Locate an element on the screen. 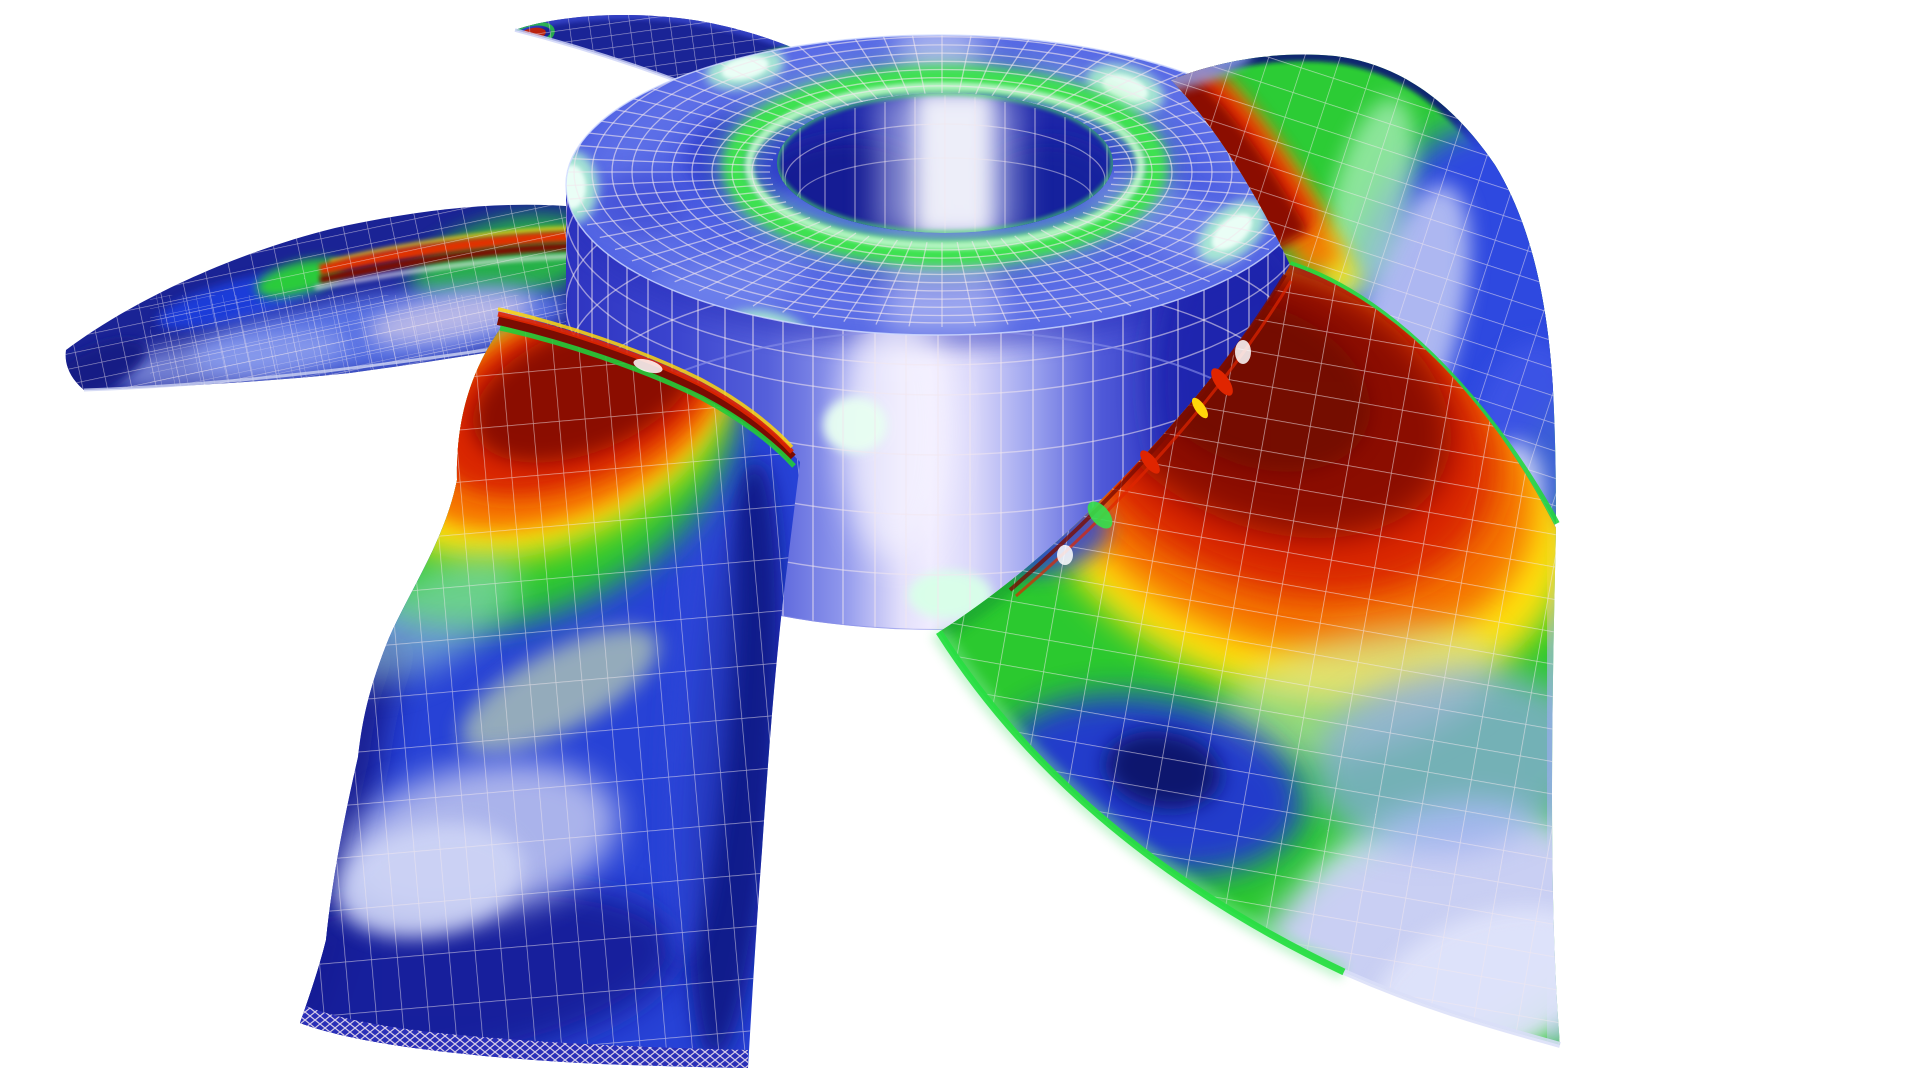  curl-yellow is located at coordinates (645, 378).